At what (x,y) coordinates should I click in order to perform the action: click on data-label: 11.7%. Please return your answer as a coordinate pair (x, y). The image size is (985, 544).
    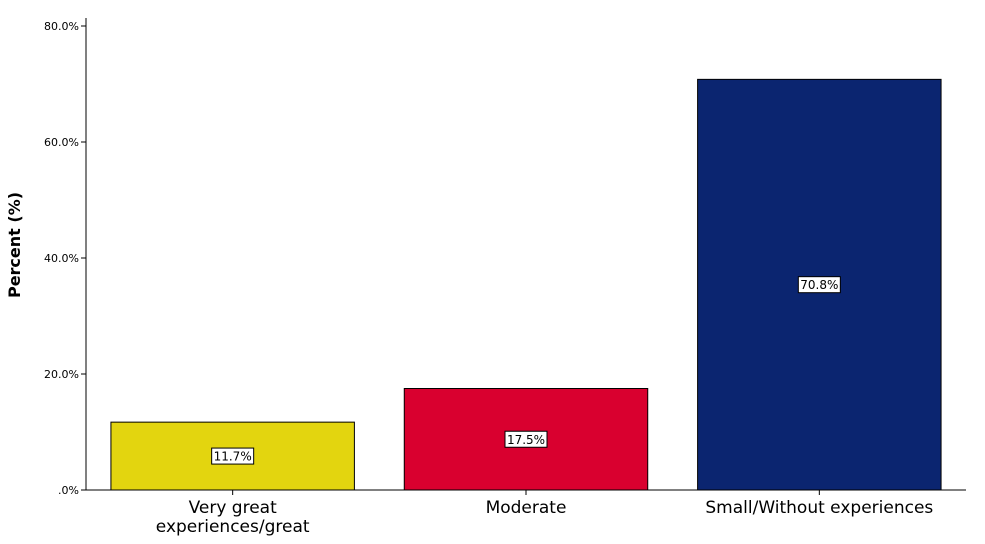
    Looking at the image, I should click on (233, 457).